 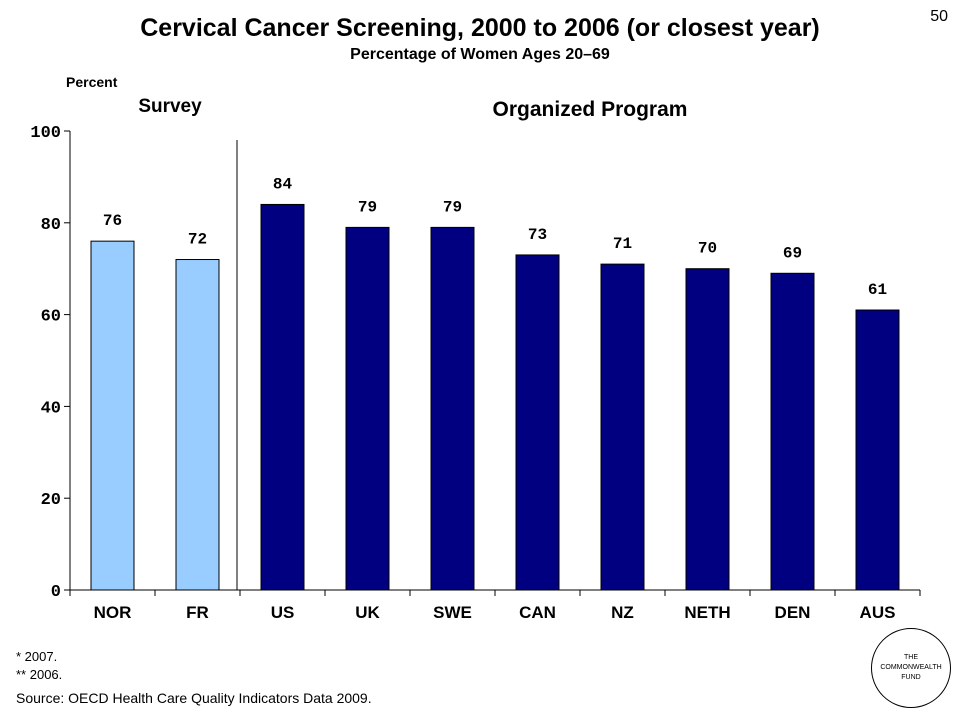 What do you see at coordinates (51, 408) in the screenshot?
I see `y-tick-label: 40` at bounding box center [51, 408].